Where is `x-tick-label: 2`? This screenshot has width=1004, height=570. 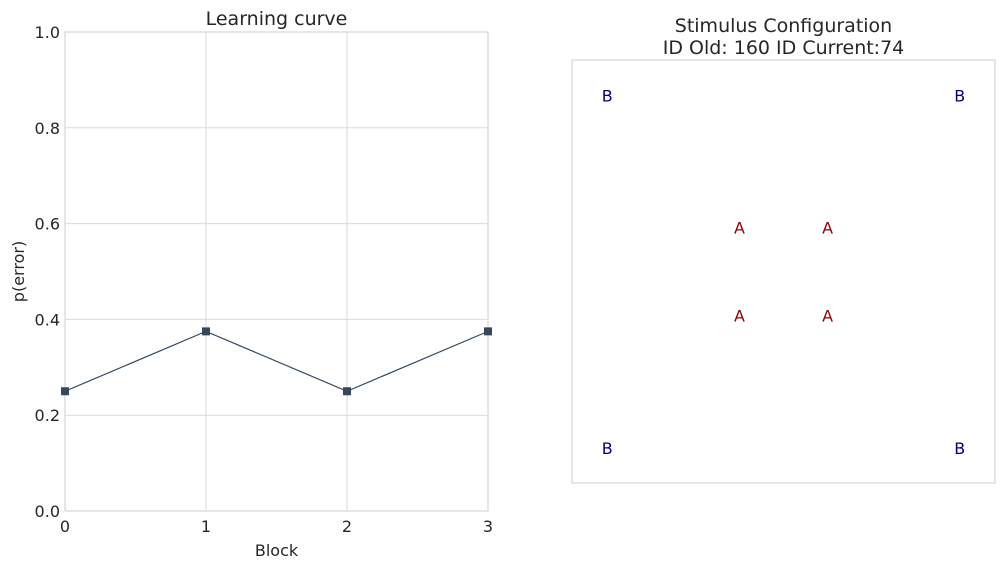
x-tick-label: 2 is located at coordinates (347, 526).